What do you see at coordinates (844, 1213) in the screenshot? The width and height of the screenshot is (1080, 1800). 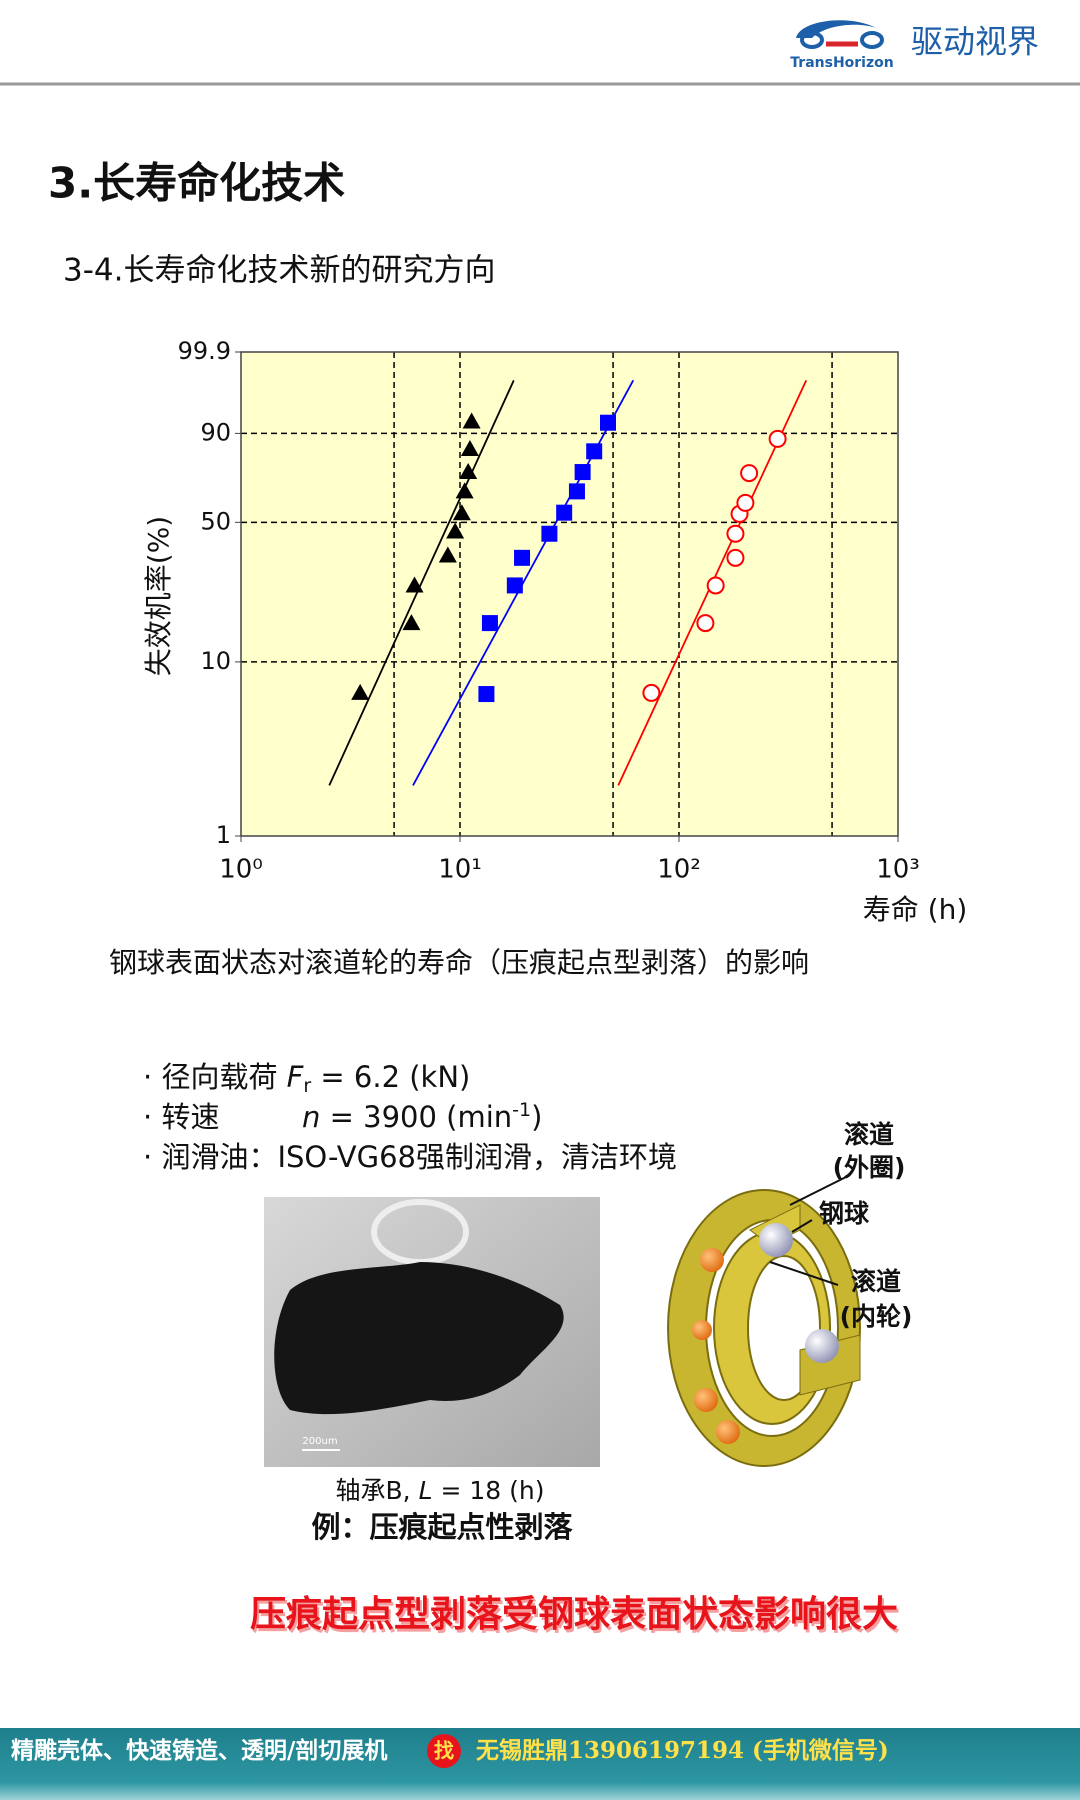 I see `ball-label: 钢球` at bounding box center [844, 1213].